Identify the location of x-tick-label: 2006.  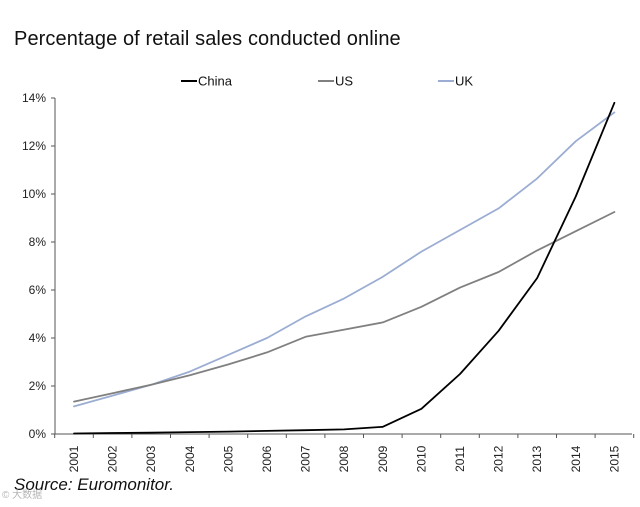
(267, 458).